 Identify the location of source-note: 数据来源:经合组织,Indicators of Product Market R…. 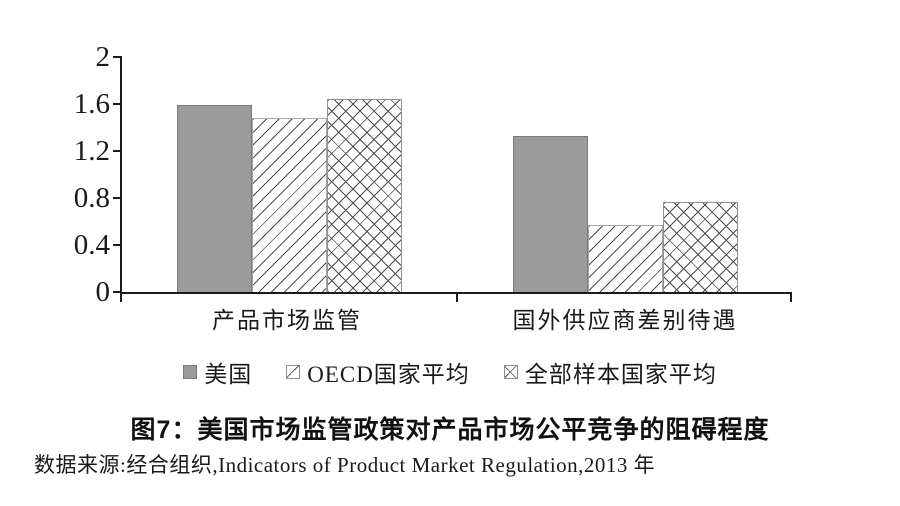
(345, 465).